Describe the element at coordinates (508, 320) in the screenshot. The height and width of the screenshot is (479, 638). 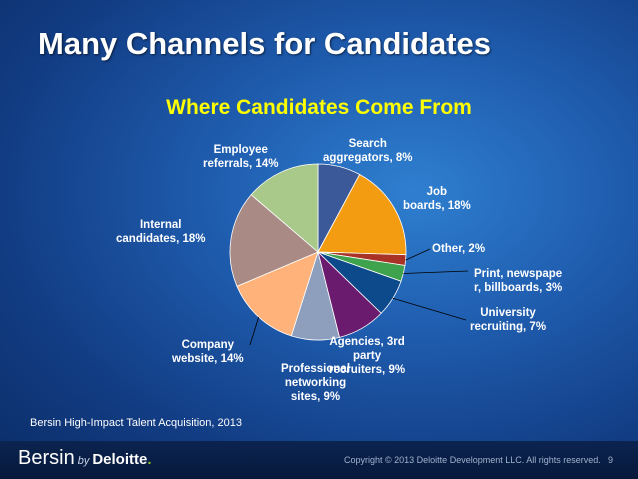
I see `slice-label-4: University recruiting, 7%` at that location.